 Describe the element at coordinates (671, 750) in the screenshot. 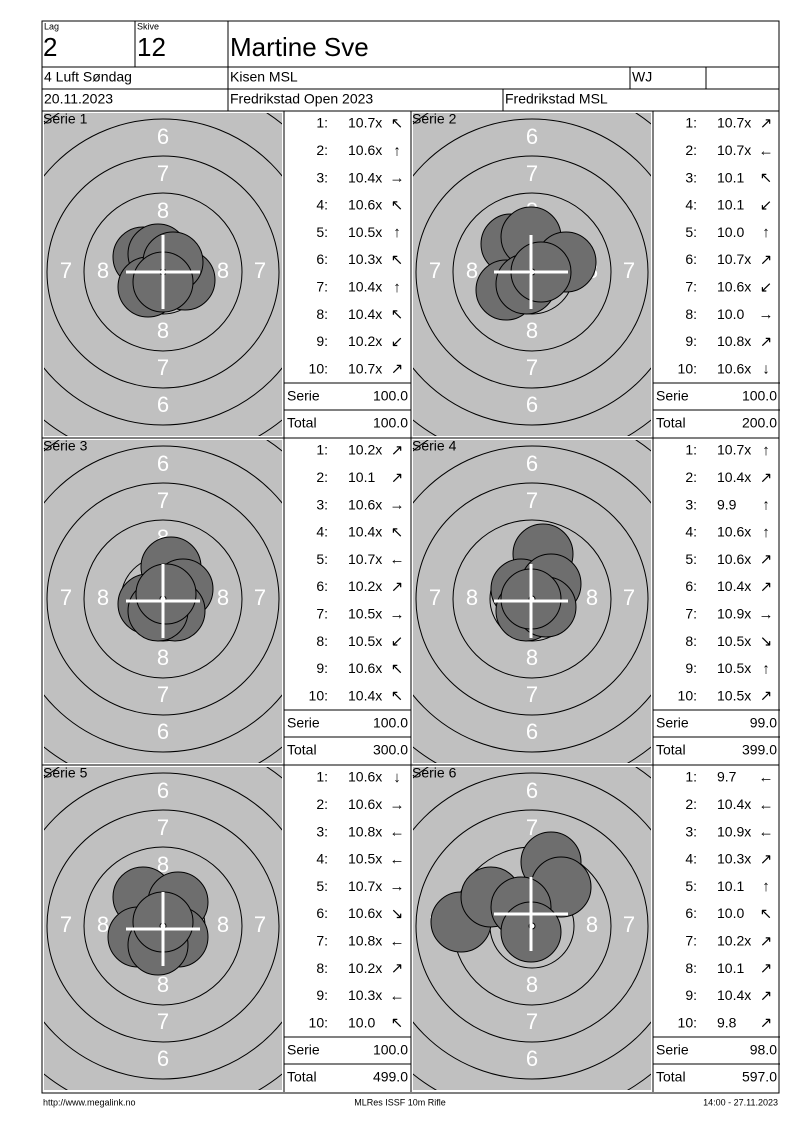

I see `total-label: Total` at that location.